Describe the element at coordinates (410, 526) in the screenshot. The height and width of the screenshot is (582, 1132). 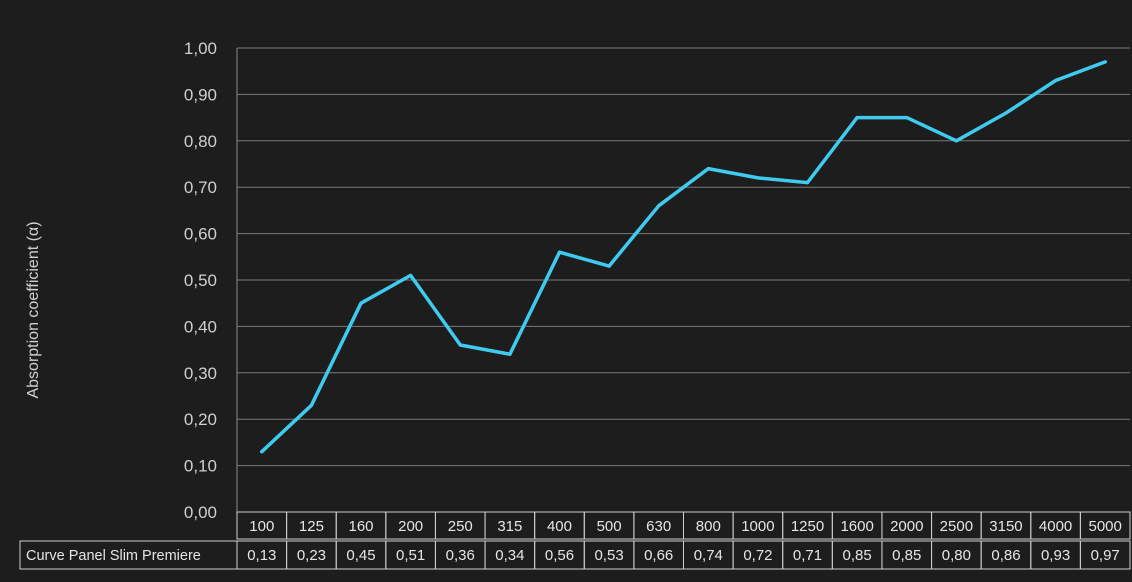
I see `x-tick-label: 200` at that location.